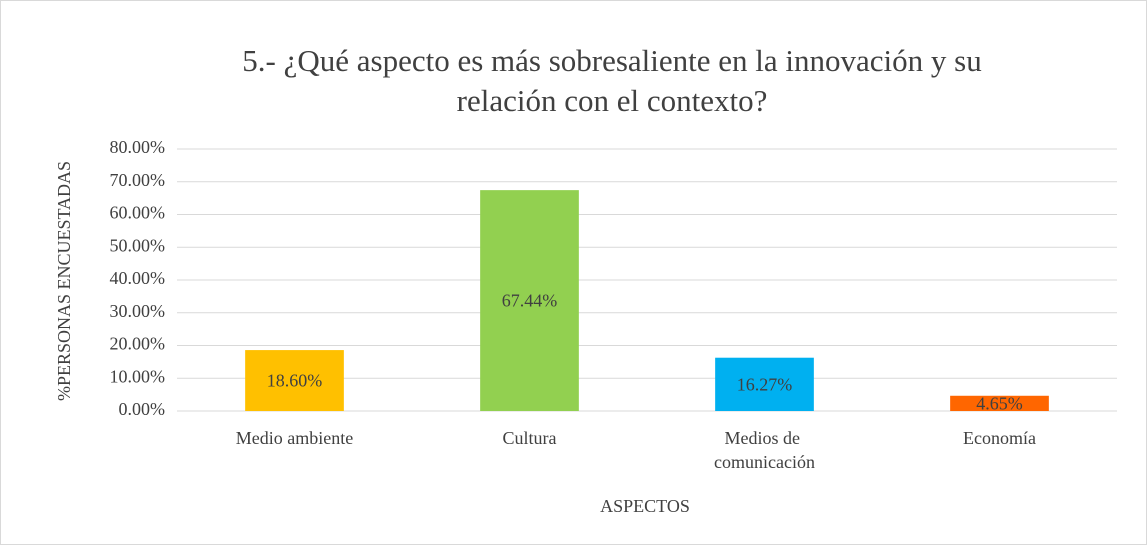 Image resolution: width=1147 pixels, height=545 pixels. I want to click on chart-title: relación con el contexto?, so click(612, 100).